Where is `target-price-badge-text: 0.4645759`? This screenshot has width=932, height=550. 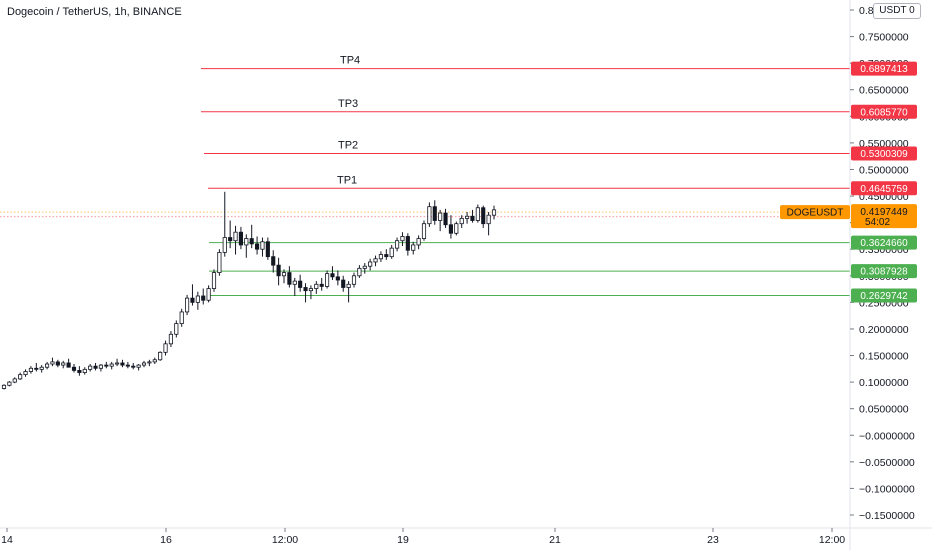 target-price-badge-text: 0.4645759 is located at coordinates (884, 189).